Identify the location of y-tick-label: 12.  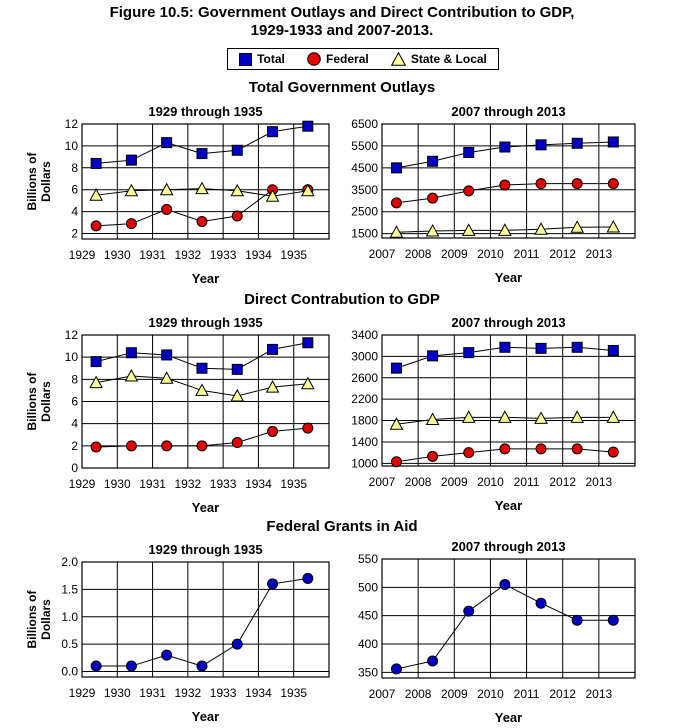
(72, 124).